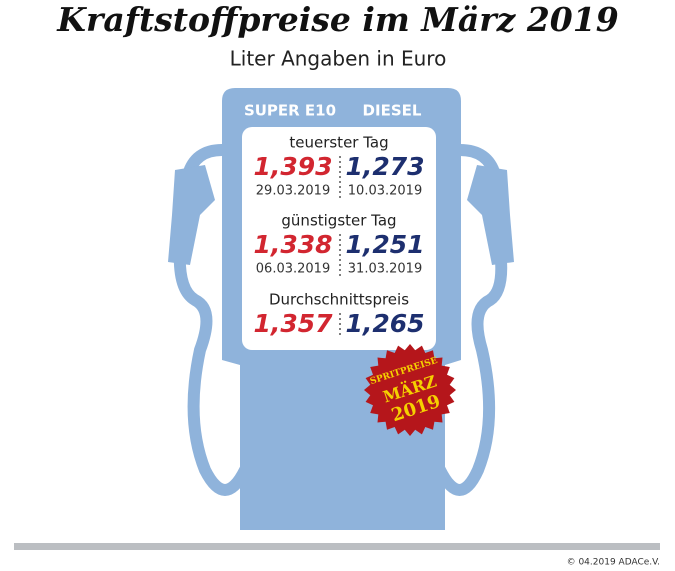  What do you see at coordinates (613, 563) in the screenshot?
I see `footer: © 04.2019 ADACe.V.` at bounding box center [613, 563].